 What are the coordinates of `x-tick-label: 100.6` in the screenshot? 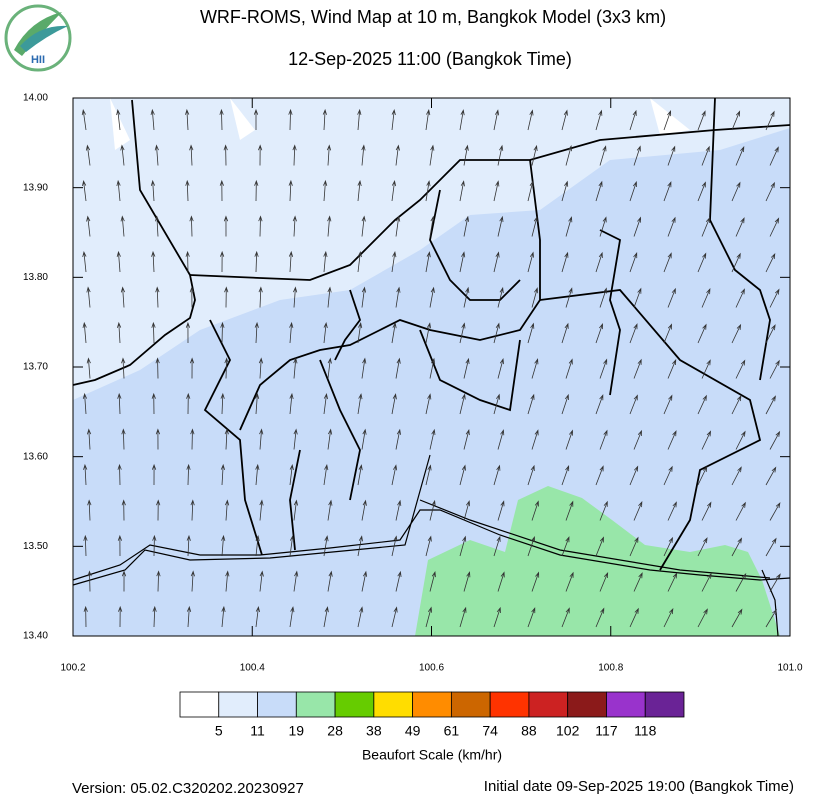 It's located at (431, 668).